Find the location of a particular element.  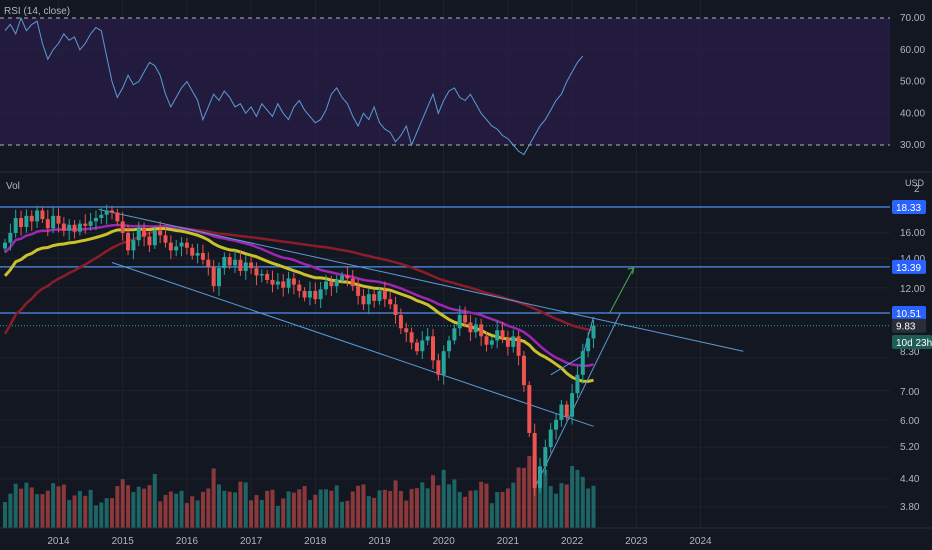

price-tick-label: 5.20 is located at coordinates (910, 447).